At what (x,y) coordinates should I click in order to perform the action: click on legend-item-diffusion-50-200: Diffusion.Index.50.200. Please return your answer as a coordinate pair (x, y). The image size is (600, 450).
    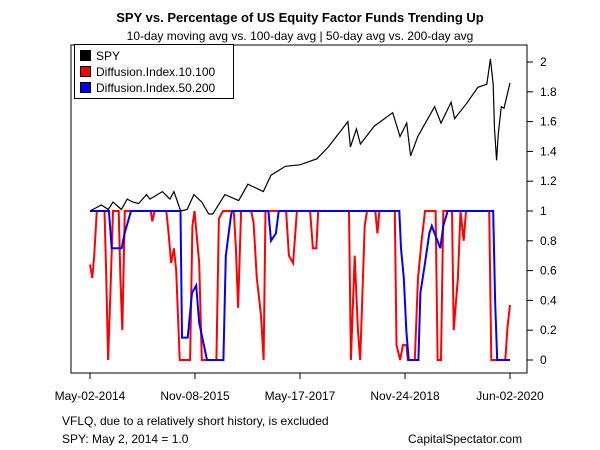
    Looking at the image, I should click on (147, 88).